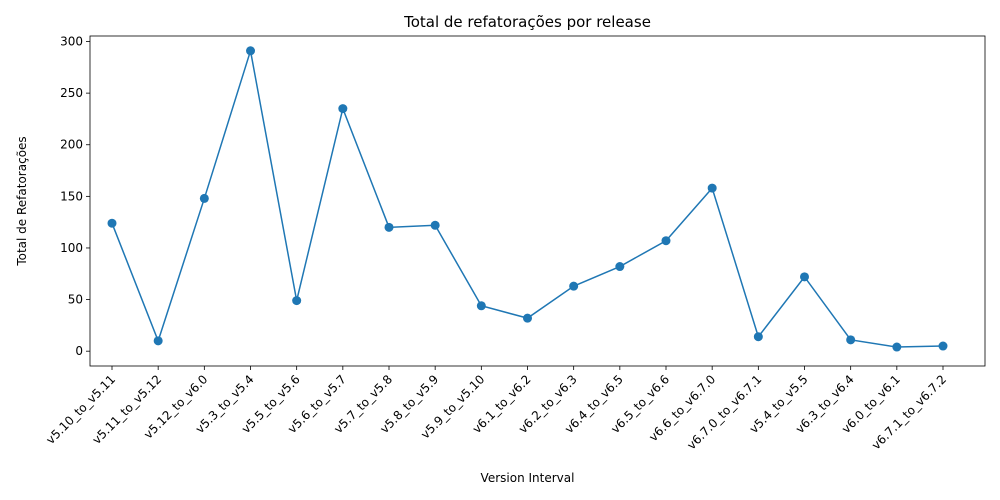 This screenshot has height=500, width=1000. Describe the element at coordinates (71, 145) in the screenshot. I see `y-tick-label: 200` at that location.